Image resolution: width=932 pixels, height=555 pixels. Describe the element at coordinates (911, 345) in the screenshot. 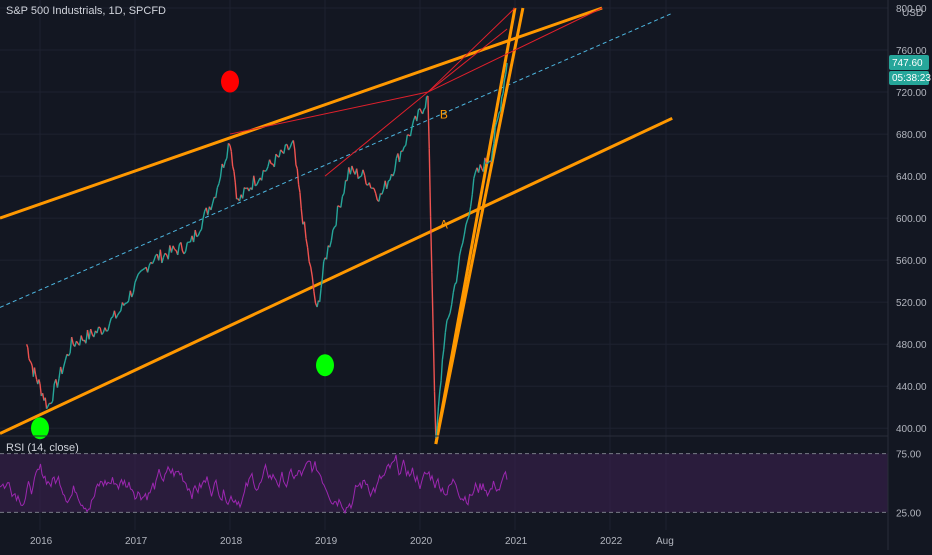

I see `y-tick-label: 480.00` at that location.